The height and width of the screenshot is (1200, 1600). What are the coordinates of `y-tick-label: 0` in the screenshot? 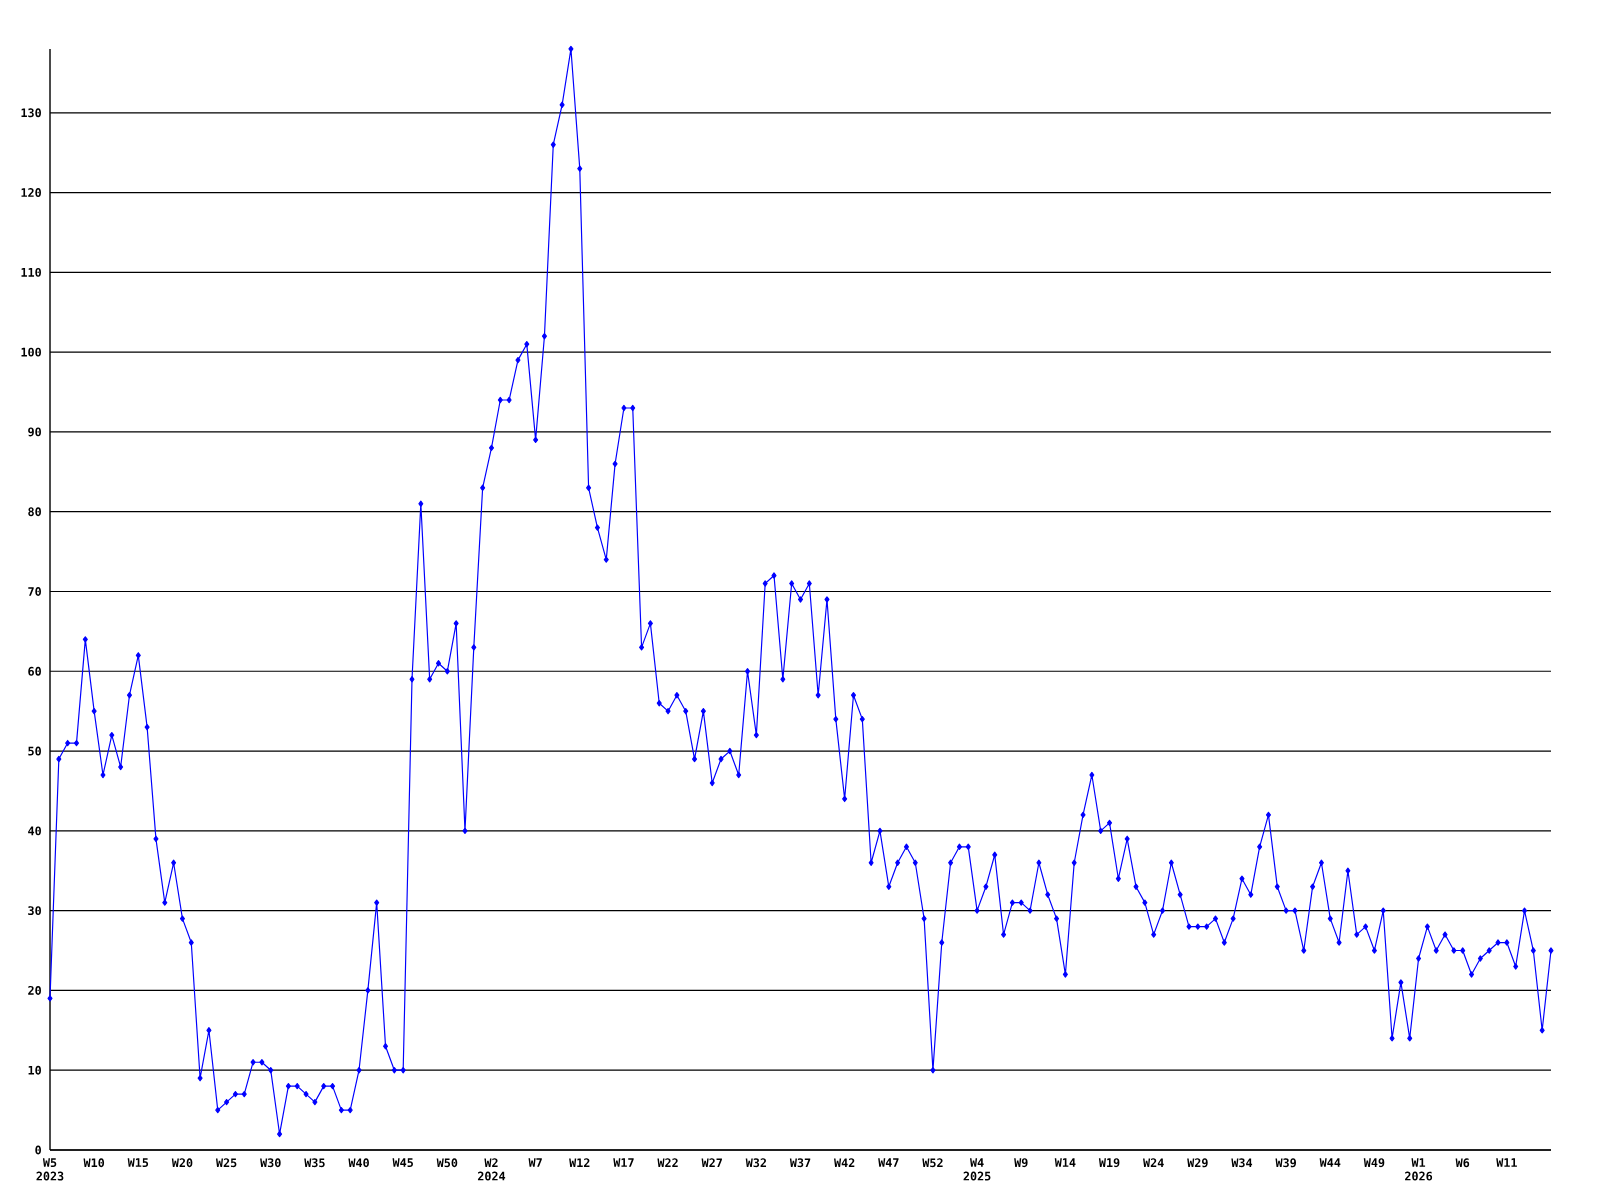 It's located at (38, 1150).